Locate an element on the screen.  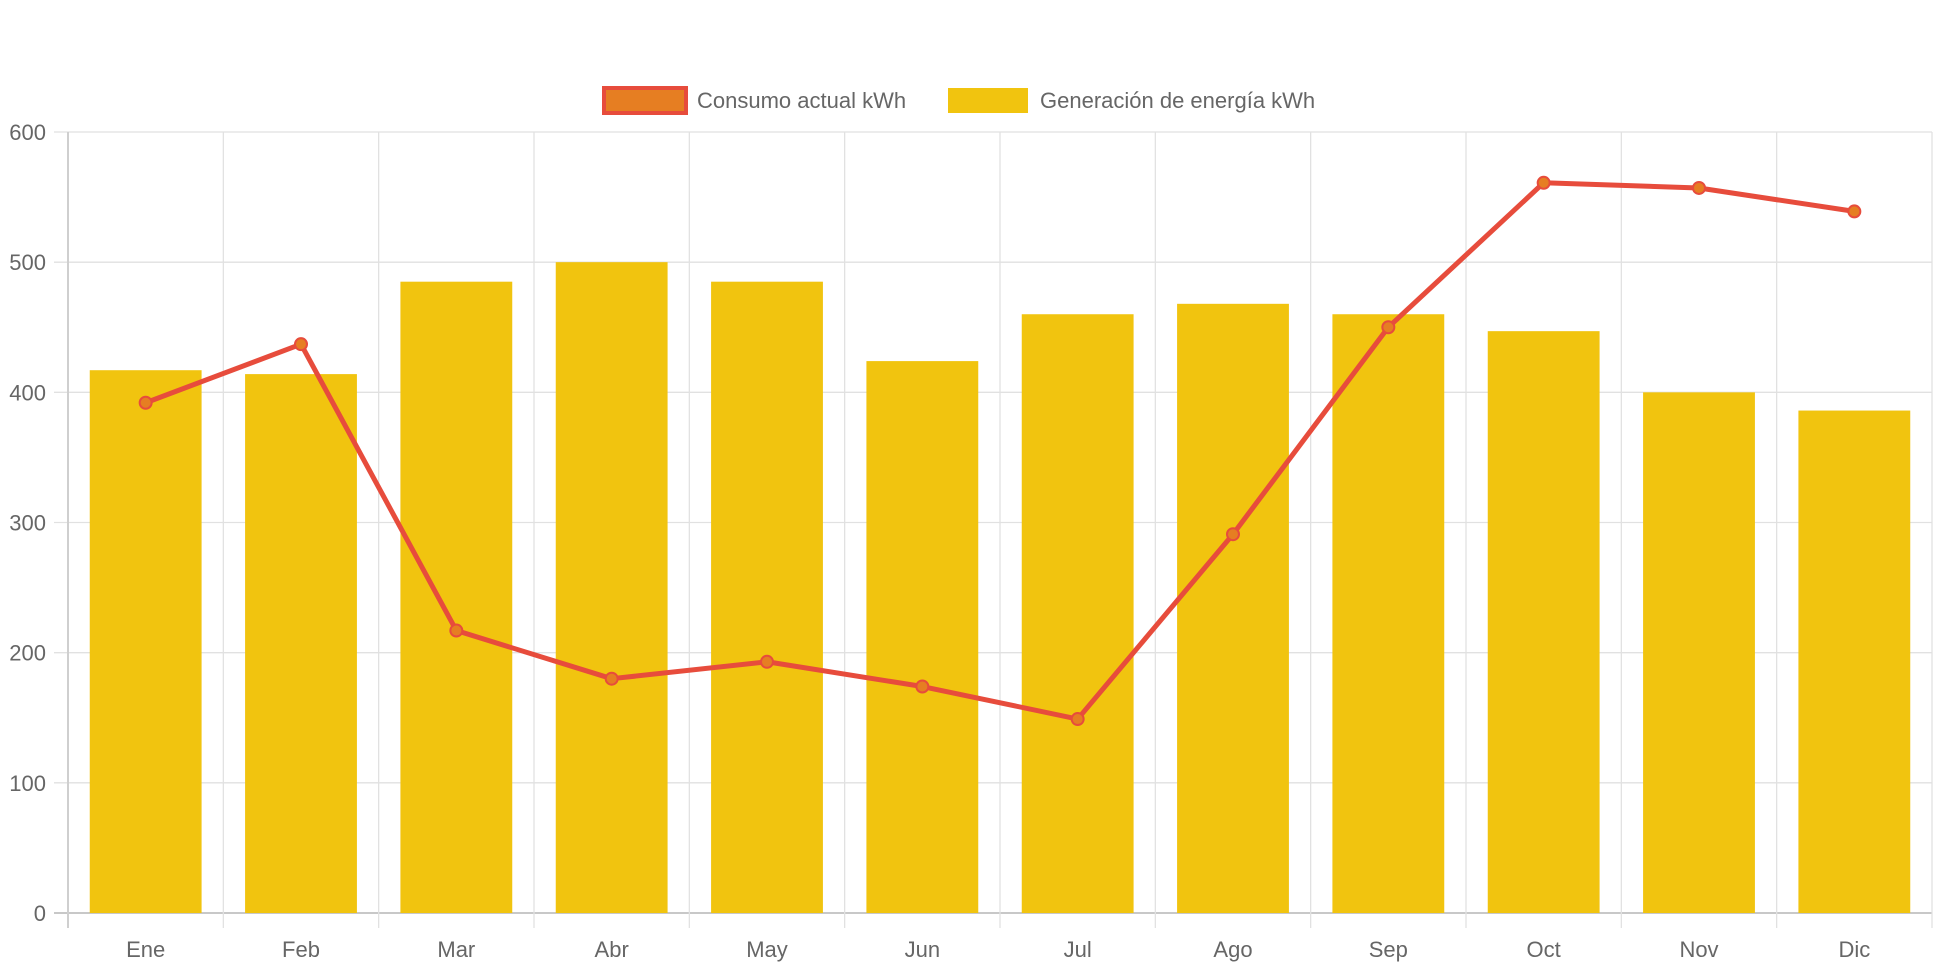
bar-jun is located at coordinates (922, 637).